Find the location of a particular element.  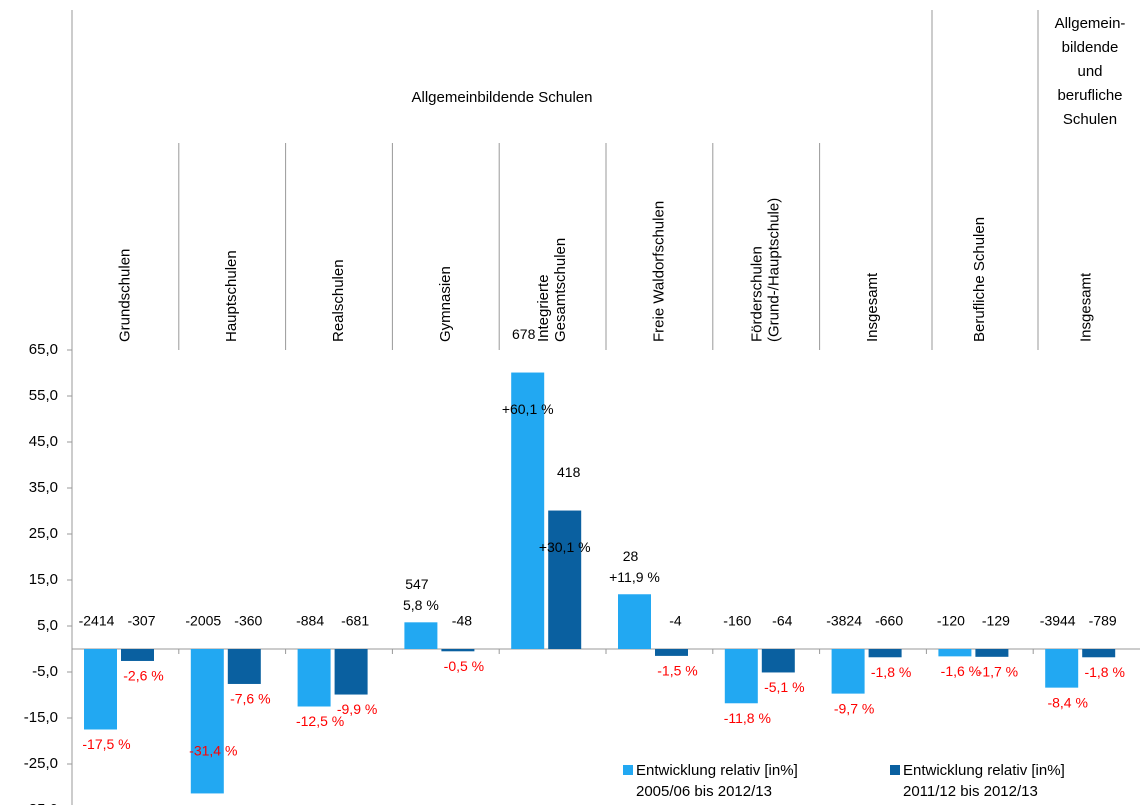

absolute-label: 28 is located at coordinates (631, 556).